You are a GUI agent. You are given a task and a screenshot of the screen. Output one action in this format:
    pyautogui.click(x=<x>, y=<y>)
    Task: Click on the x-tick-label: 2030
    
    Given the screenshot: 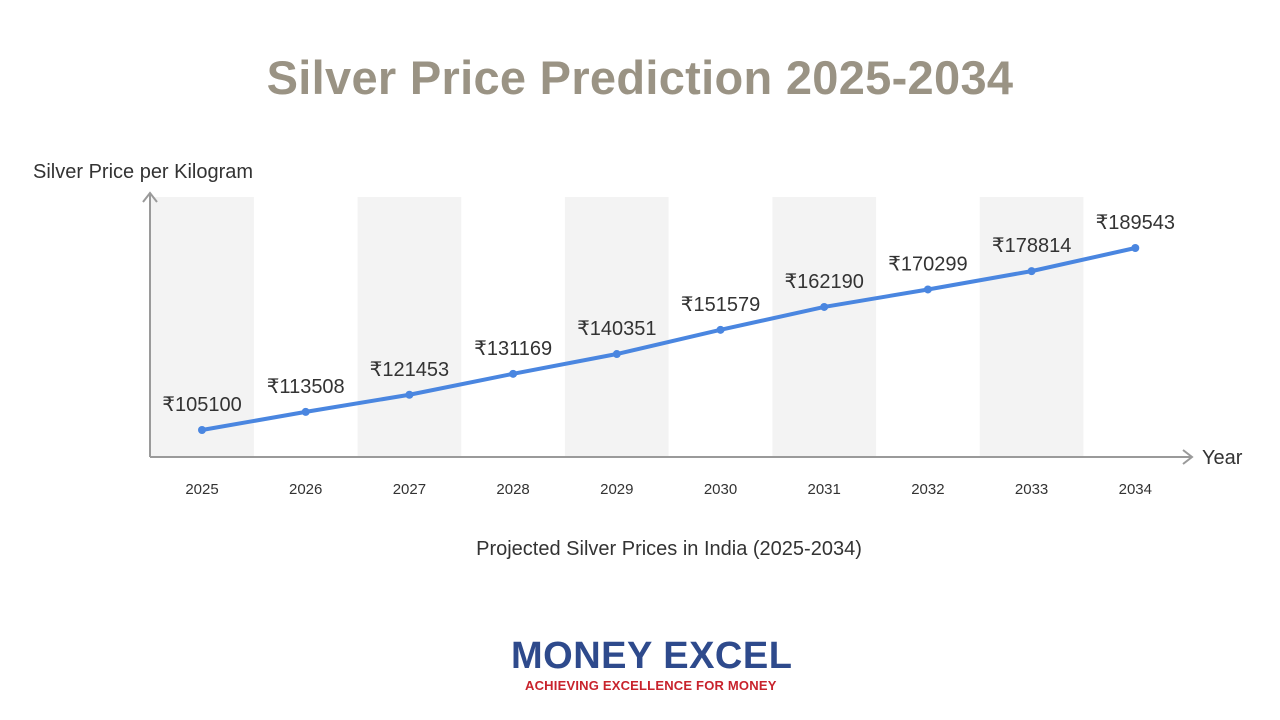 What is the action you would take?
    pyautogui.click(x=720, y=489)
    